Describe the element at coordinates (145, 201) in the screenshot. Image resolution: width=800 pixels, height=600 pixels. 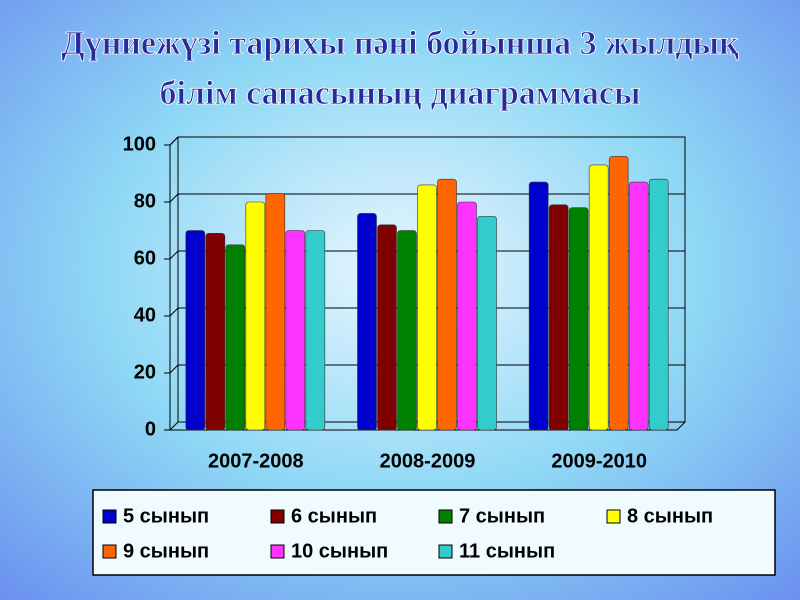
I see `y-tick-label: 80` at that location.